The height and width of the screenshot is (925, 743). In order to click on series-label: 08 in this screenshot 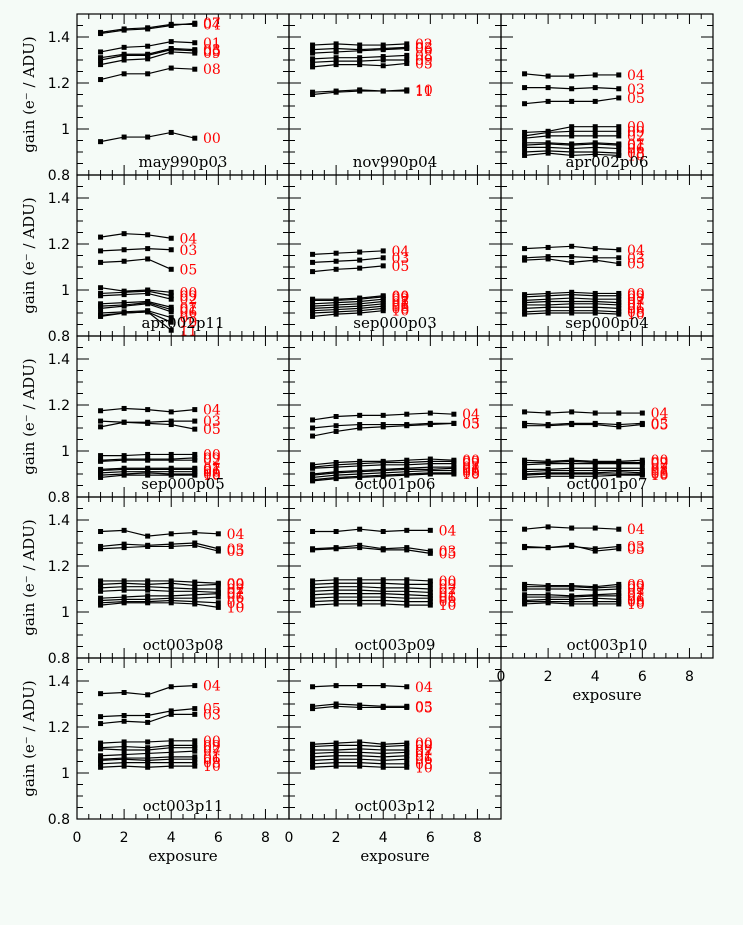, I will do `click(471, 474)`.